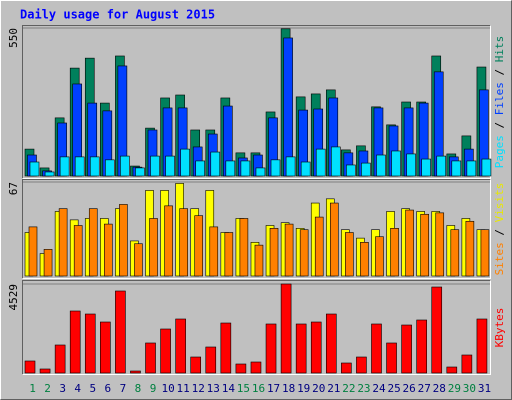 The height and width of the screenshot is (400, 512). Describe the element at coordinates (484, 388) in the screenshot. I see `x-tick-label: 31` at that location.